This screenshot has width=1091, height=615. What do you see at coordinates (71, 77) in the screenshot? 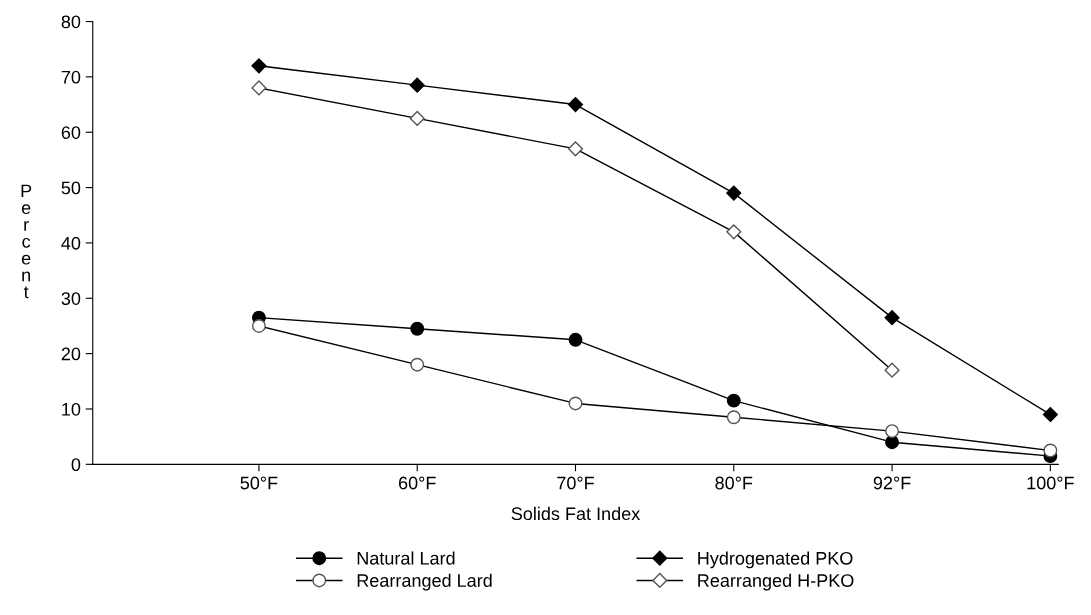
I see `y-tick-label: 70` at bounding box center [71, 77].